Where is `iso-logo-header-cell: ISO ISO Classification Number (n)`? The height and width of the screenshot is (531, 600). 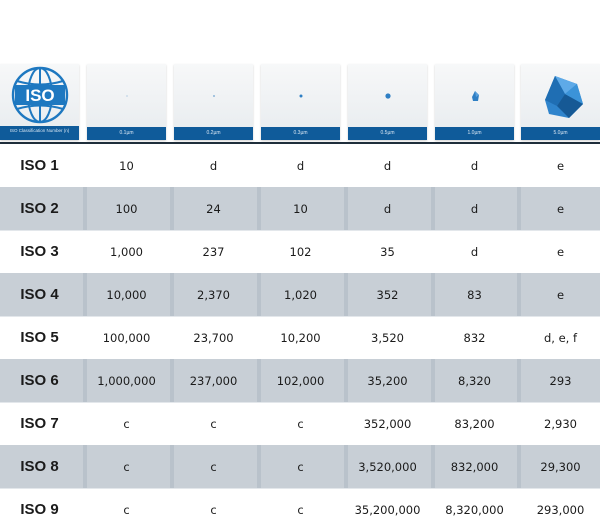 iso-logo-header-cell: ISO ISO Classification Number (n) is located at coordinates (39, 102).